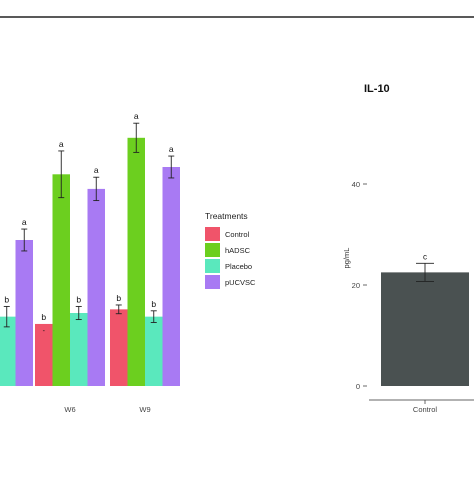 The image size is (474, 479). What do you see at coordinates (230, 258) in the screenshot?
I see `legend-items: Control hADSC Placebo pUCVSC` at bounding box center [230, 258].